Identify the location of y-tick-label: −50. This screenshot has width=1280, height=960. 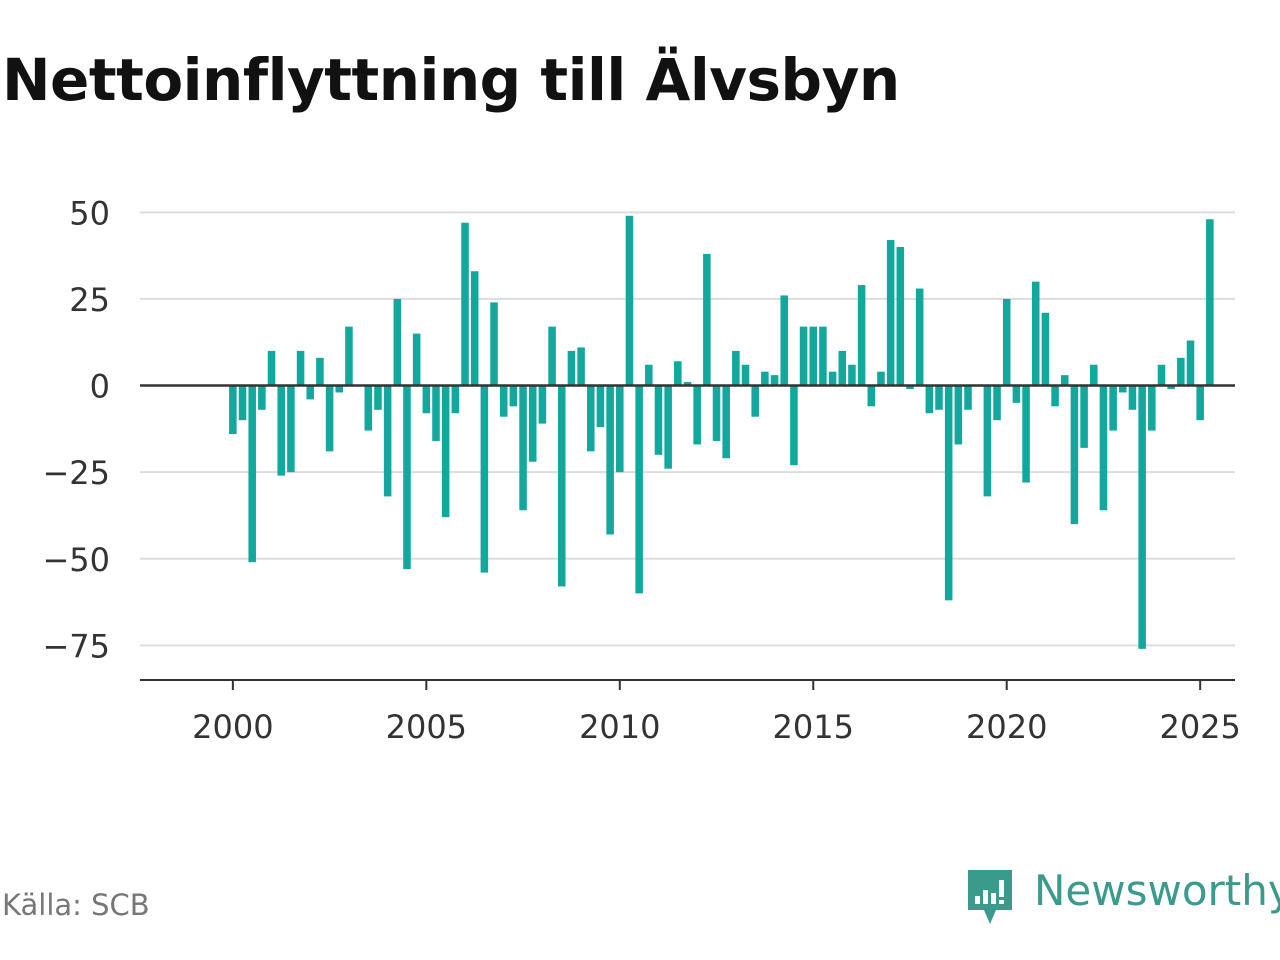
(76, 560).